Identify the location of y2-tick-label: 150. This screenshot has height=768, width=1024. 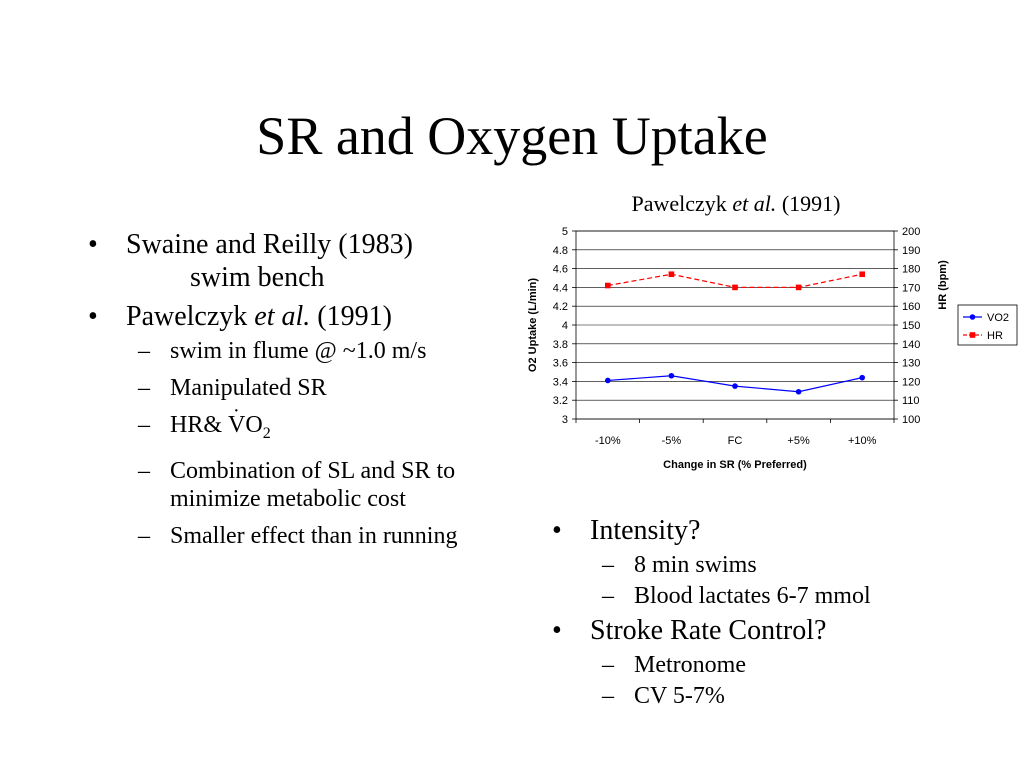
(911, 326).